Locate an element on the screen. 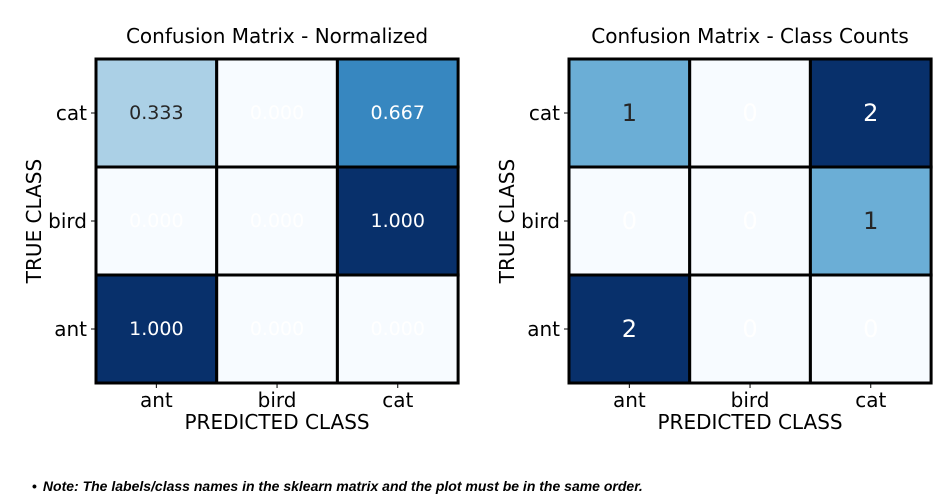 The height and width of the screenshot is (502, 945). chart-title: Confusion Matrix - Normalized is located at coordinates (277, 36).